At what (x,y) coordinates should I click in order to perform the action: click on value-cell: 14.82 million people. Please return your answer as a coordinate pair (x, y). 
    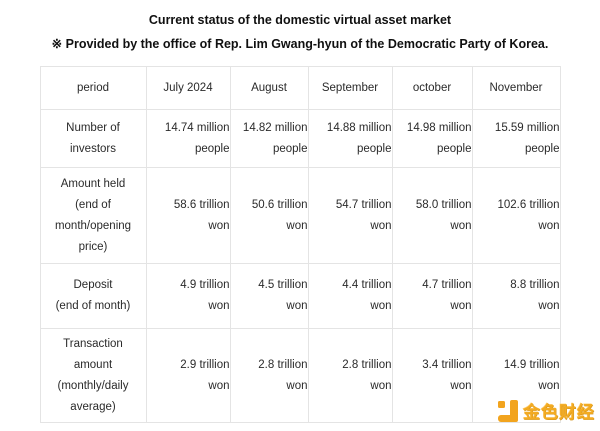
    Looking at the image, I should click on (269, 138).